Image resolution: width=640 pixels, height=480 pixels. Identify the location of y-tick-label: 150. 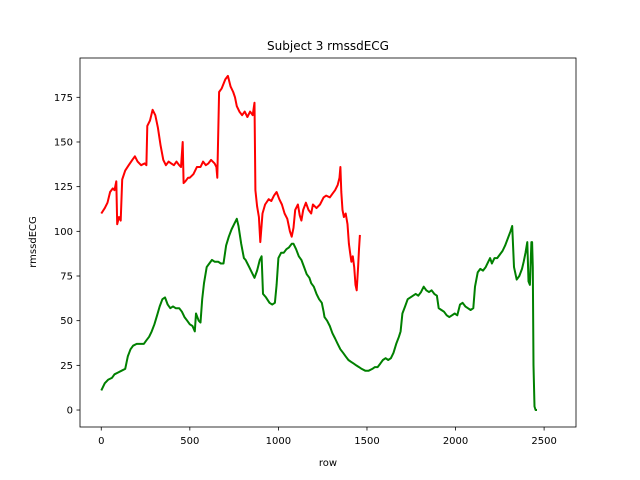
(63, 142).